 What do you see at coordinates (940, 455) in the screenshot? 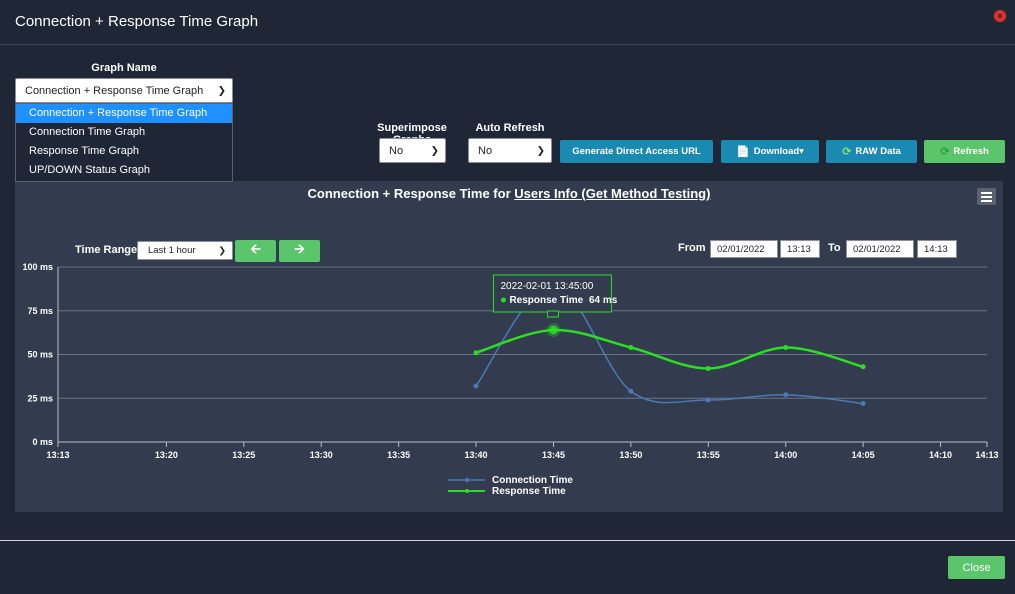
I see `x-tick-label: 14:10` at bounding box center [940, 455].